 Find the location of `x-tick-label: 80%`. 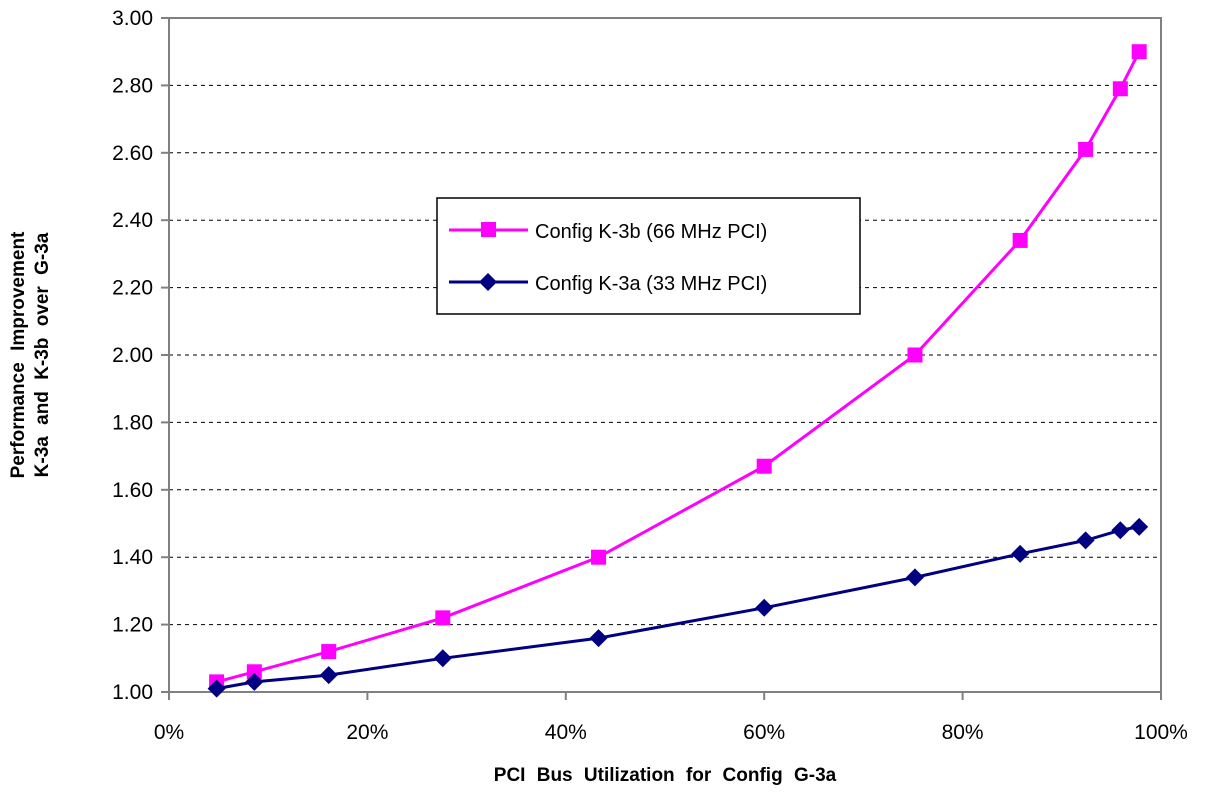

x-tick-label: 80% is located at coordinates (963, 732).